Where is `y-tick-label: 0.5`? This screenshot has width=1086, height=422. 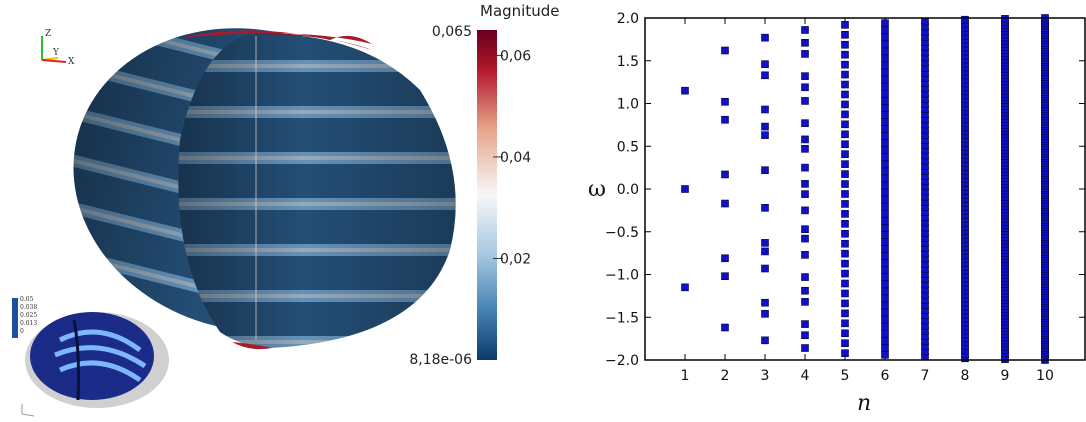
y-tick-label: 0.5 is located at coordinates (628, 147).